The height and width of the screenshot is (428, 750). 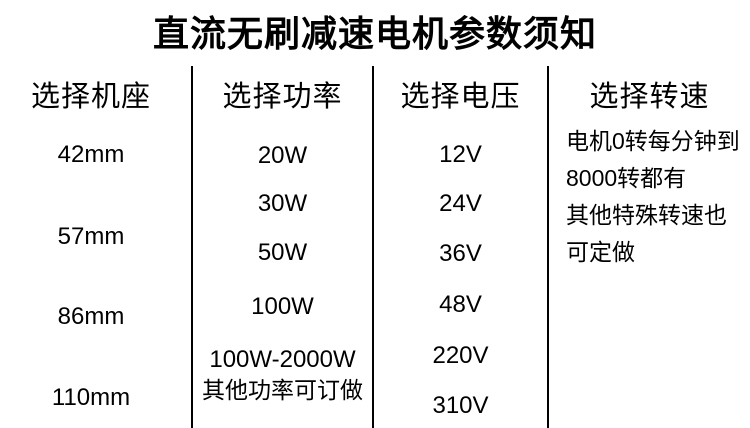 What do you see at coordinates (282, 306) in the screenshot?
I see `table-cell-power-100w: 100W` at bounding box center [282, 306].